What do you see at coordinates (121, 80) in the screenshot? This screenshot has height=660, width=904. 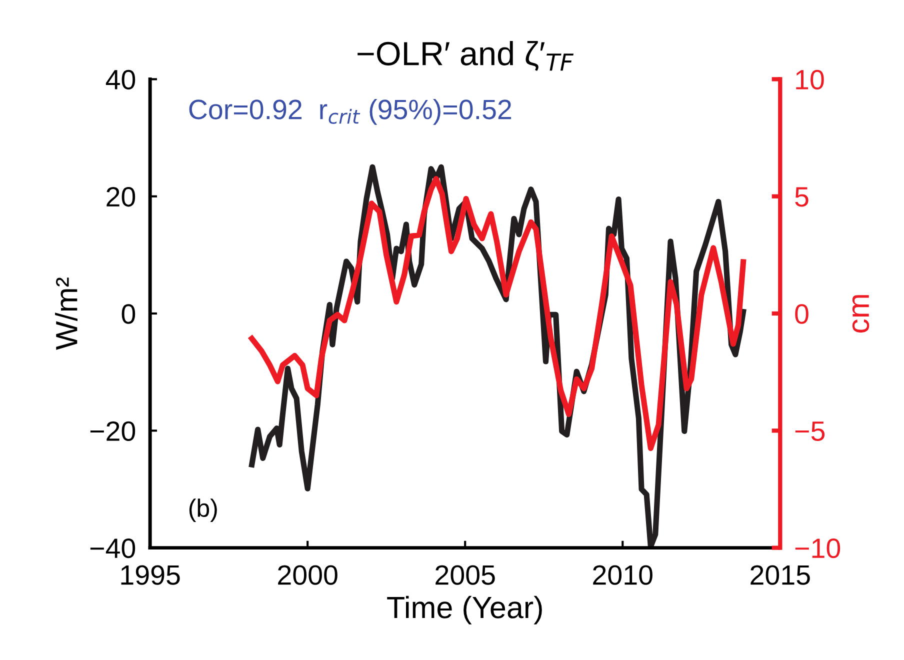 I see `y-tick-label: 40` at bounding box center [121, 80].